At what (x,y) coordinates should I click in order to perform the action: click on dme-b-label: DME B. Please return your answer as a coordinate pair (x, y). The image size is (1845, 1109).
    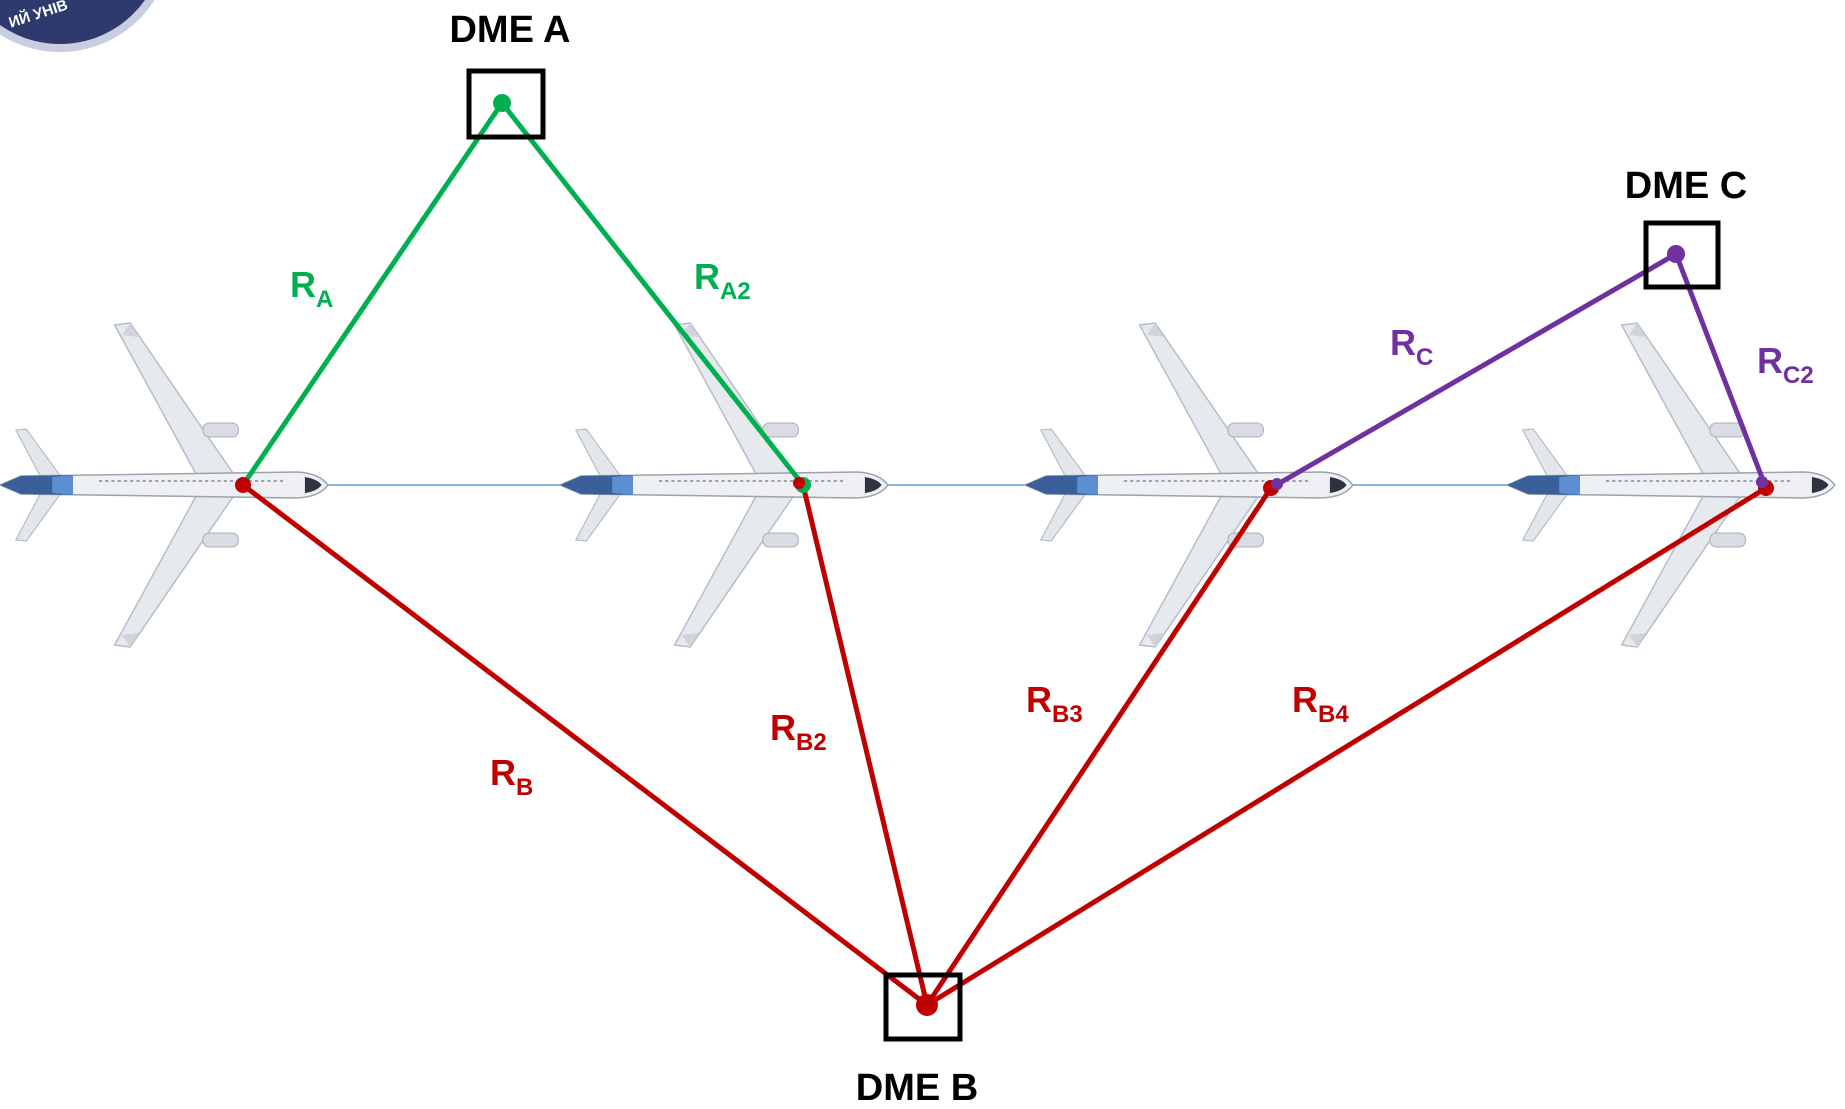
    Looking at the image, I should click on (917, 1088).